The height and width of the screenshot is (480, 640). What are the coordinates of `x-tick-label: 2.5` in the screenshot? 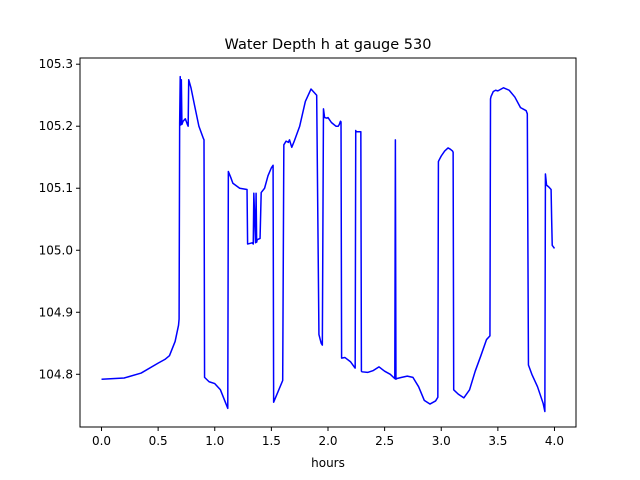 It's located at (384, 441).